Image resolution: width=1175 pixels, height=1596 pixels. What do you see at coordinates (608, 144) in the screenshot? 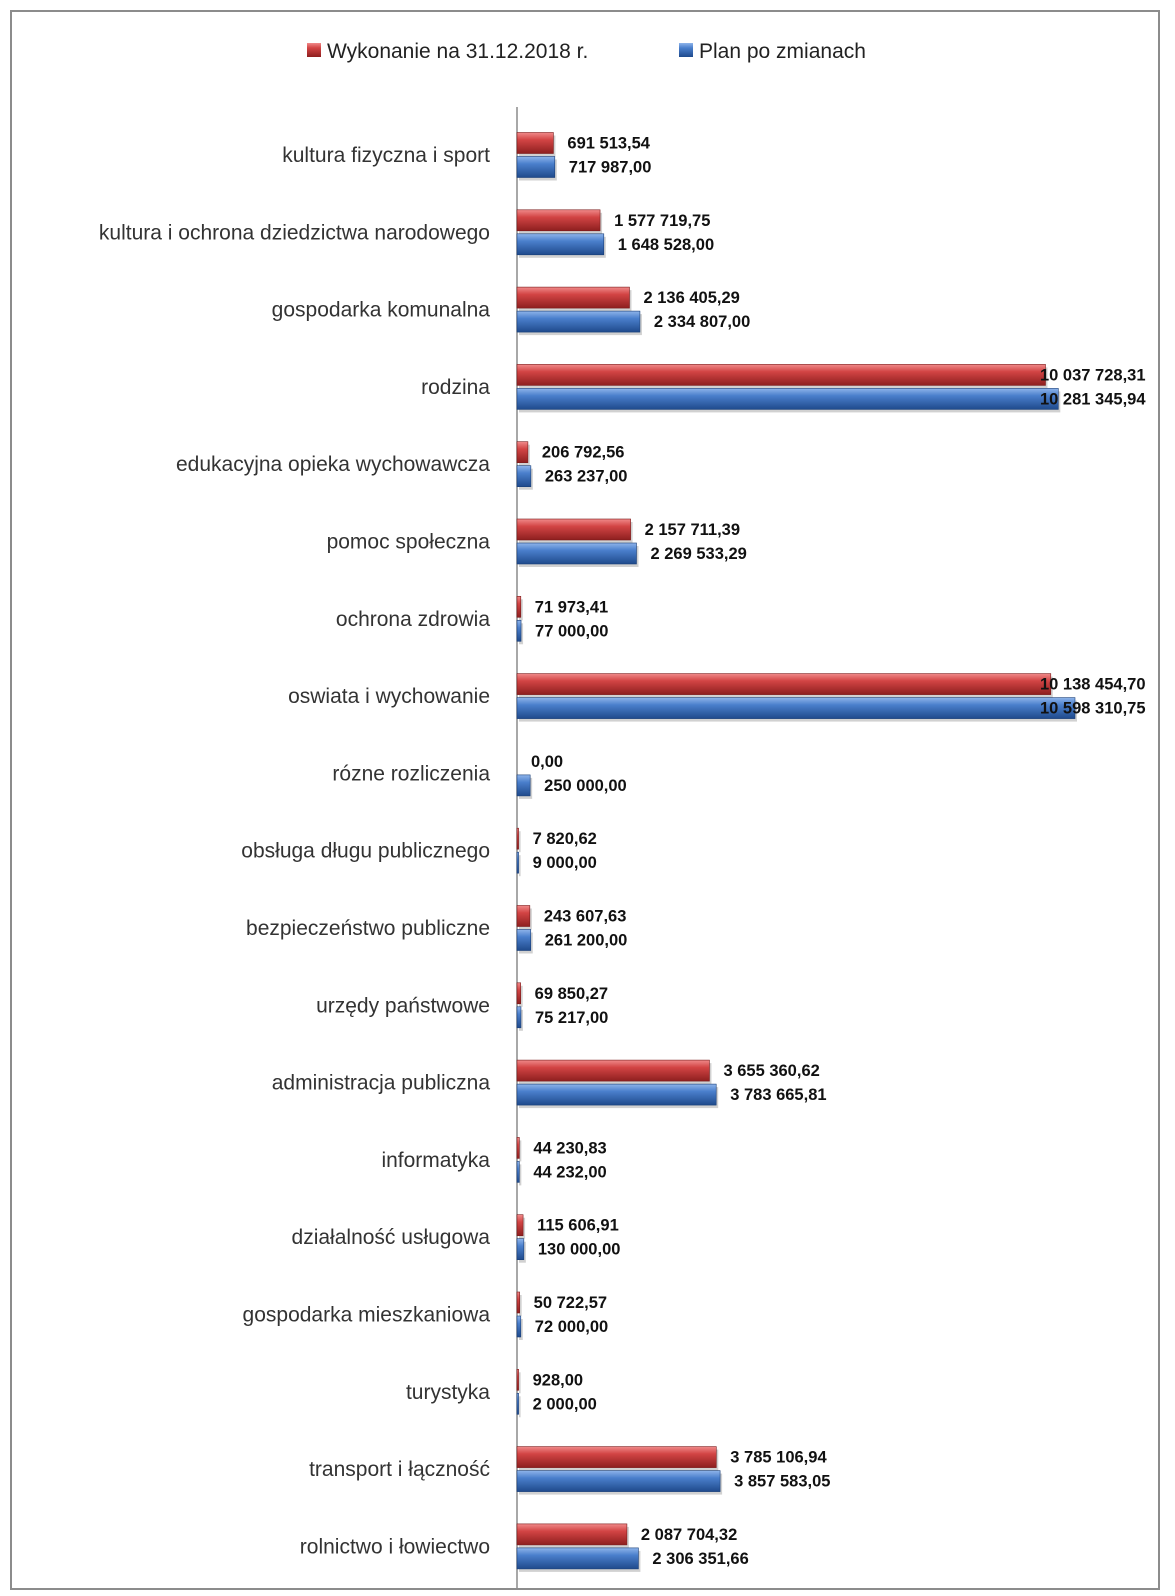
I see `value-label-wykonanie: 691 513,54` at bounding box center [608, 144].